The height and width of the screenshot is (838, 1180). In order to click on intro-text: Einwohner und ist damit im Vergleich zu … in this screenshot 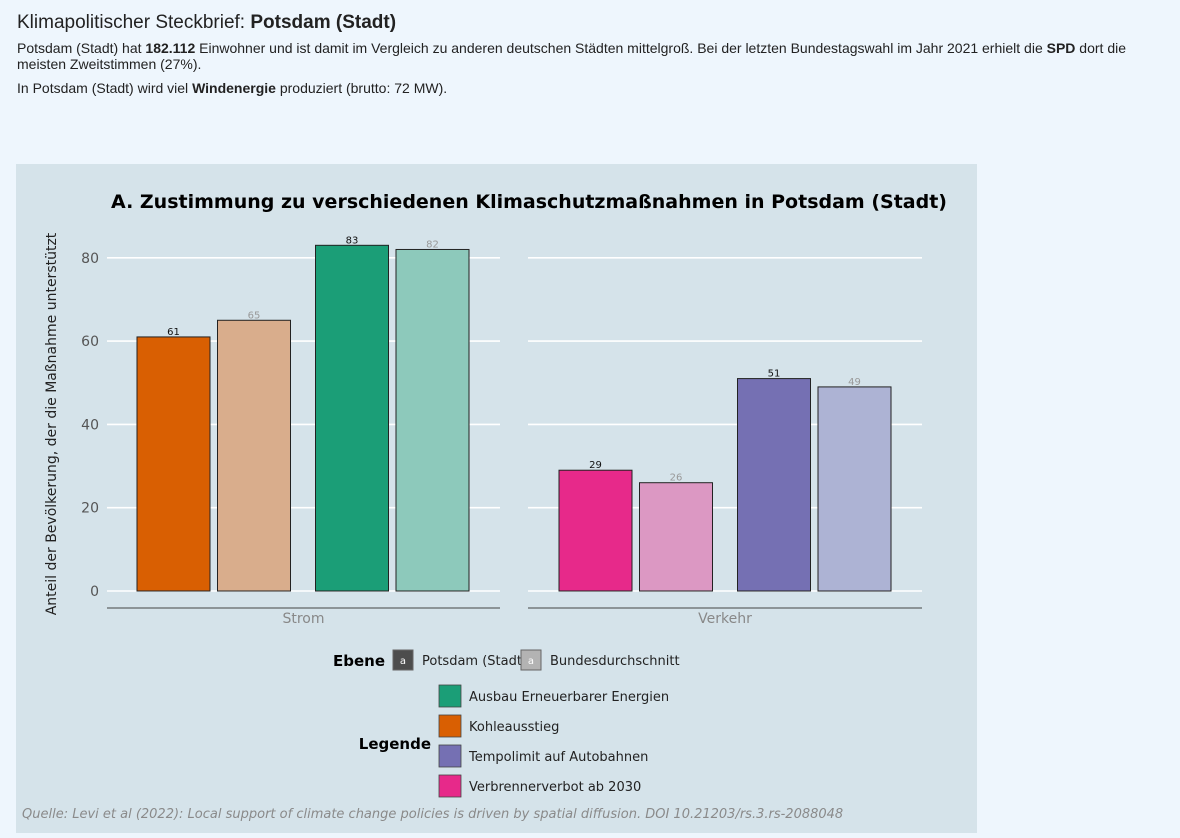, I will do `click(621, 48)`.